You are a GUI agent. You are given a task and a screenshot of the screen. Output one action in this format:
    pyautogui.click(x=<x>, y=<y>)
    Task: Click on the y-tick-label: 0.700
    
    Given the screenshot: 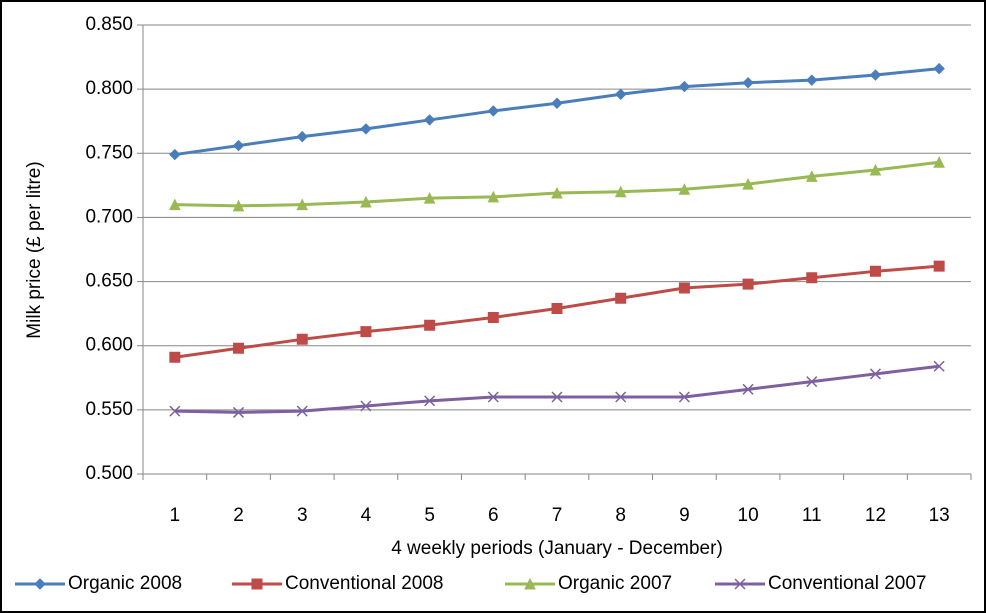 What is the action you would take?
    pyautogui.click(x=109, y=216)
    